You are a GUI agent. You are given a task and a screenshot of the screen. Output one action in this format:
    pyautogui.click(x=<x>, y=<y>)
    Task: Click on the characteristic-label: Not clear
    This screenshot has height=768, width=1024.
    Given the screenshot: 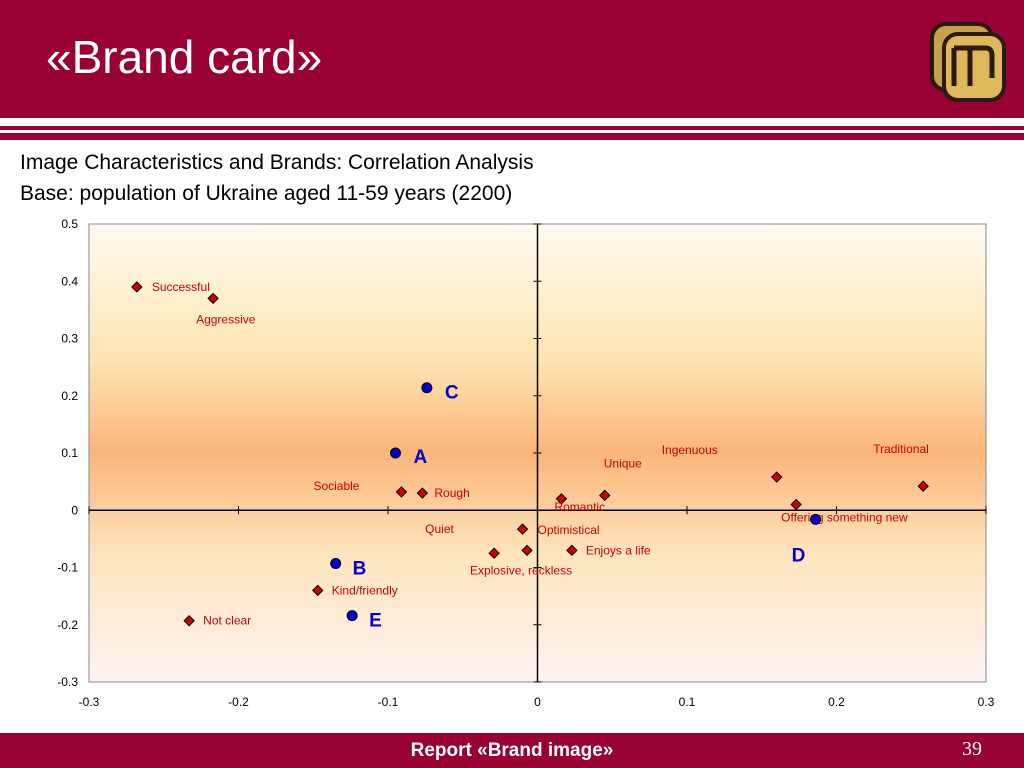 What is the action you would take?
    pyautogui.click(x=227, y=621)
    